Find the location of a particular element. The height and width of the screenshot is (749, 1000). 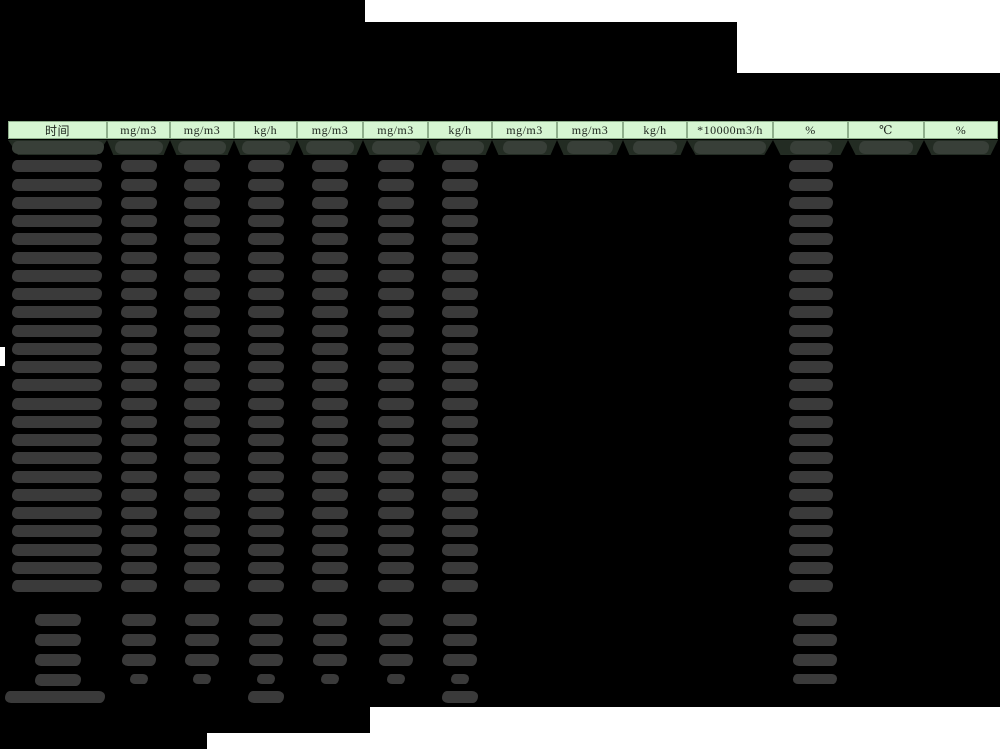

header-cell-temperature: ℃ is located at coordinates (886, 130).